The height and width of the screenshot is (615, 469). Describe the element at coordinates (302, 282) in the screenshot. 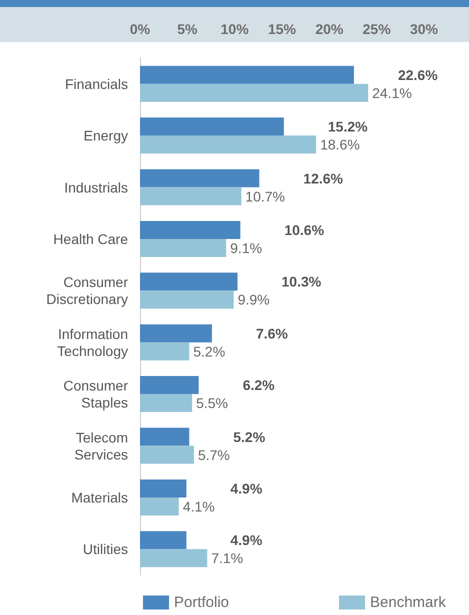

I see `data-label: 10.3%` at that location.